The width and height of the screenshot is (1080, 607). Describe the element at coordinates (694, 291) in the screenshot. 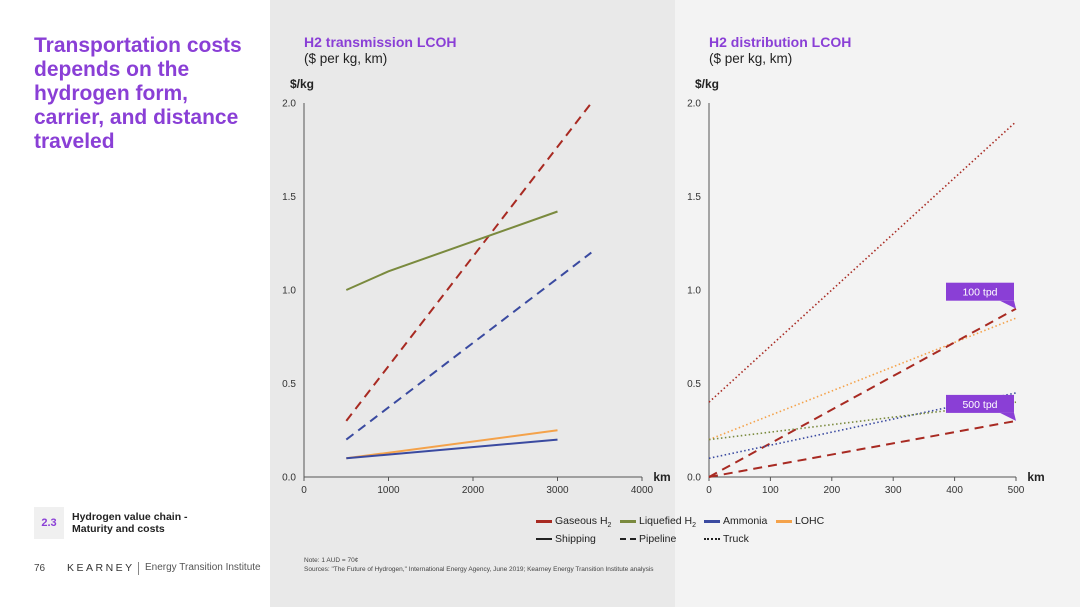

I see `distribution-y-tick-label: 1.0` at that location.